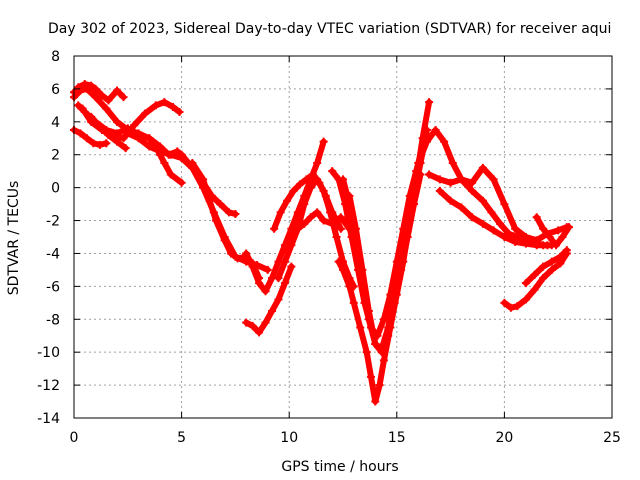 The height and width of the screenshot is (480, 640). What do you see at coordinates (55, 90) in the screenshot?
I see `y-tick-label: 6` at bounding box center [55, 90].